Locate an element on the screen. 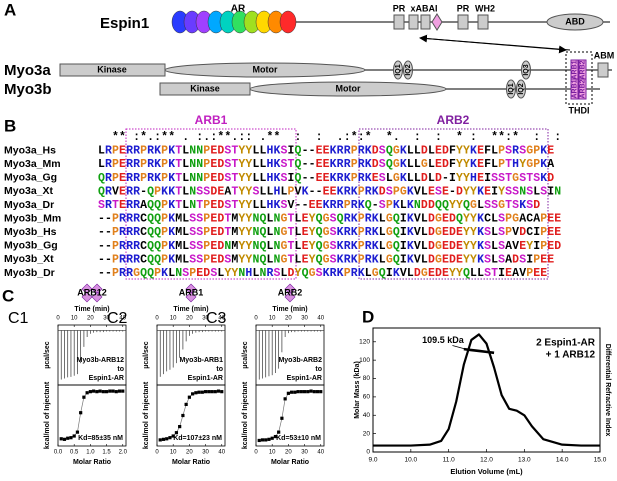 This screenshot has height=481, width=617. domain-label: ARB2 is located at coordinates (582, 88).